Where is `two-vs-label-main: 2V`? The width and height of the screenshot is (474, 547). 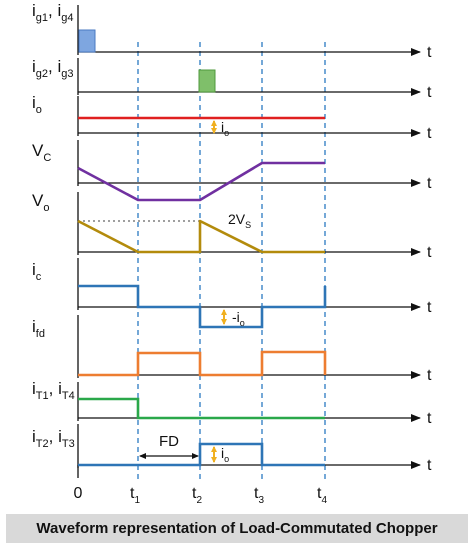
two-vs-label-main: 2V is located at coordinates (237, 219).